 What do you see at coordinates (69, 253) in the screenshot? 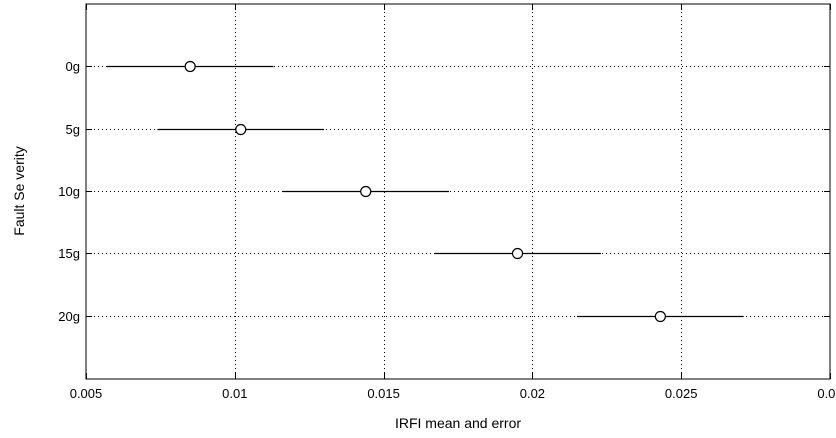
I see `y-tick-label: 15g` at bounding box center [69, 253].